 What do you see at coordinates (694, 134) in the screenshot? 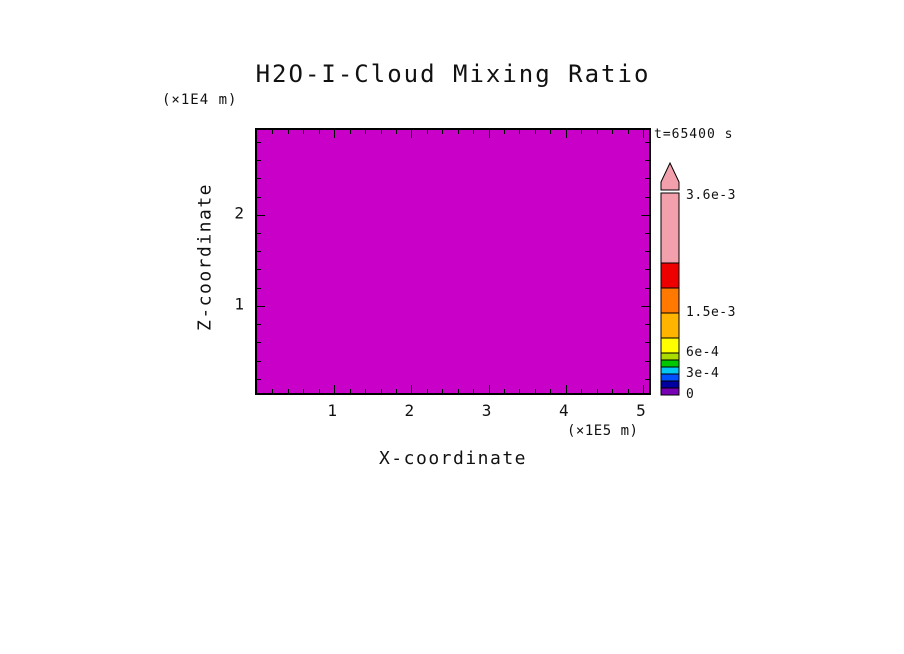
I see `timestamp-label: t=65400 s` at bounding box center [694, 134].